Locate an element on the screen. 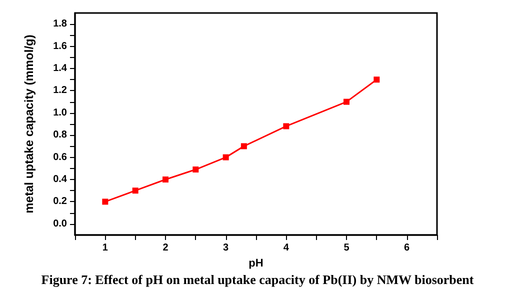 This screenshot has height=295, width=515. x-tick-label: 6 is located at coordinates (407, 248).